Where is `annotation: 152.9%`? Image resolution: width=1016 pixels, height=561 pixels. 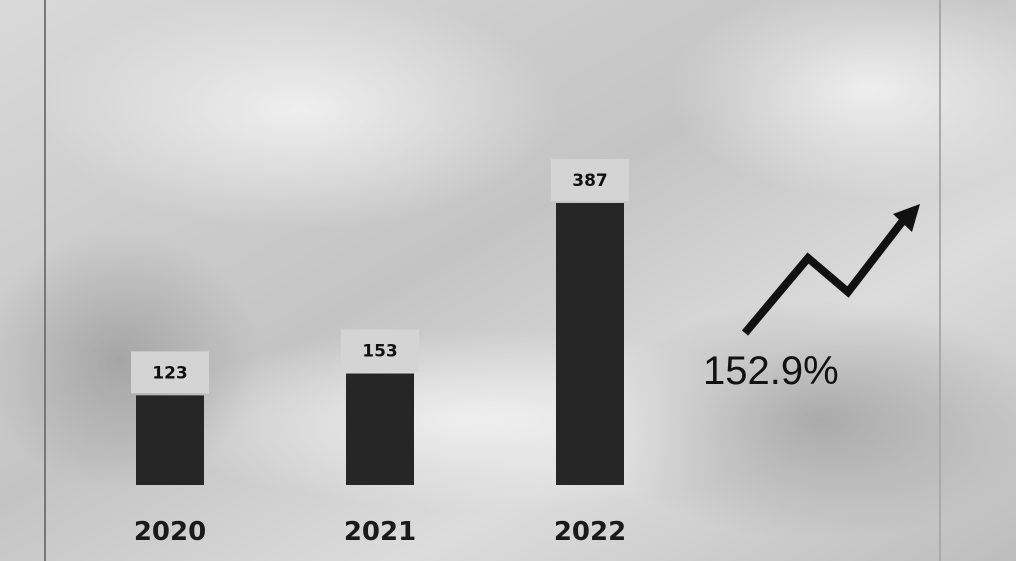 annotation: 152.9% is located at coordinates (771, 371).